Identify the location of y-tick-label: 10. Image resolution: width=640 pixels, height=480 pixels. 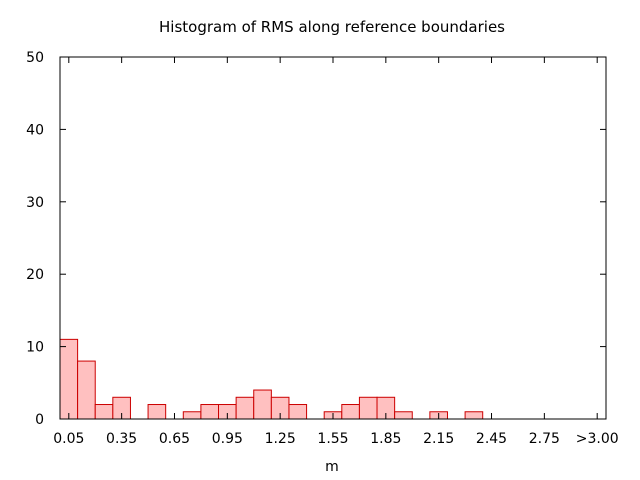
(35, 348).